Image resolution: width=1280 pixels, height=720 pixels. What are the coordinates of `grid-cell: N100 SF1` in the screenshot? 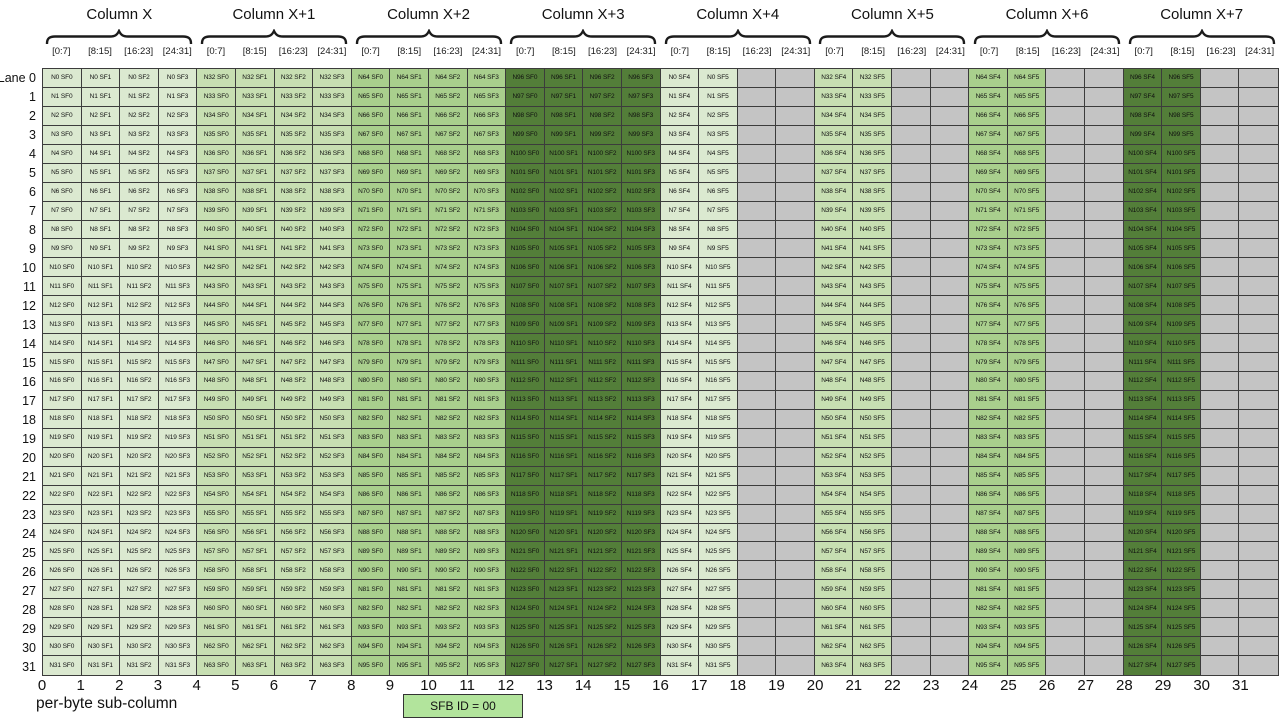 It's located at (564, 154).